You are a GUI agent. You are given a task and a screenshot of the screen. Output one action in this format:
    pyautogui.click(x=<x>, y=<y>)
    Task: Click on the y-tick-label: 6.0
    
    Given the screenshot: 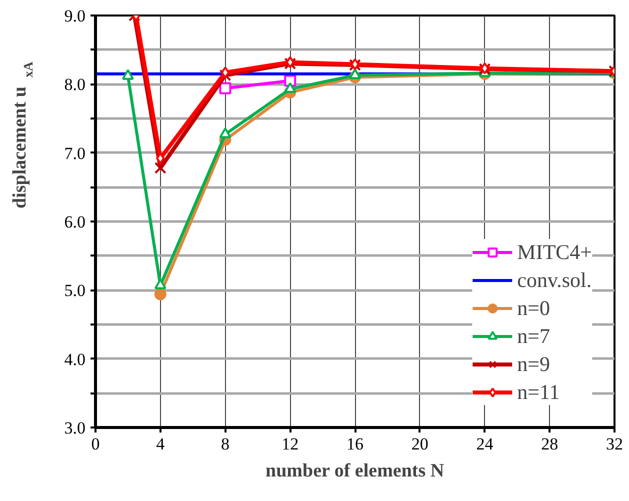 What is the action you would take?
    pyautogui.click(x=75, y=222)
    